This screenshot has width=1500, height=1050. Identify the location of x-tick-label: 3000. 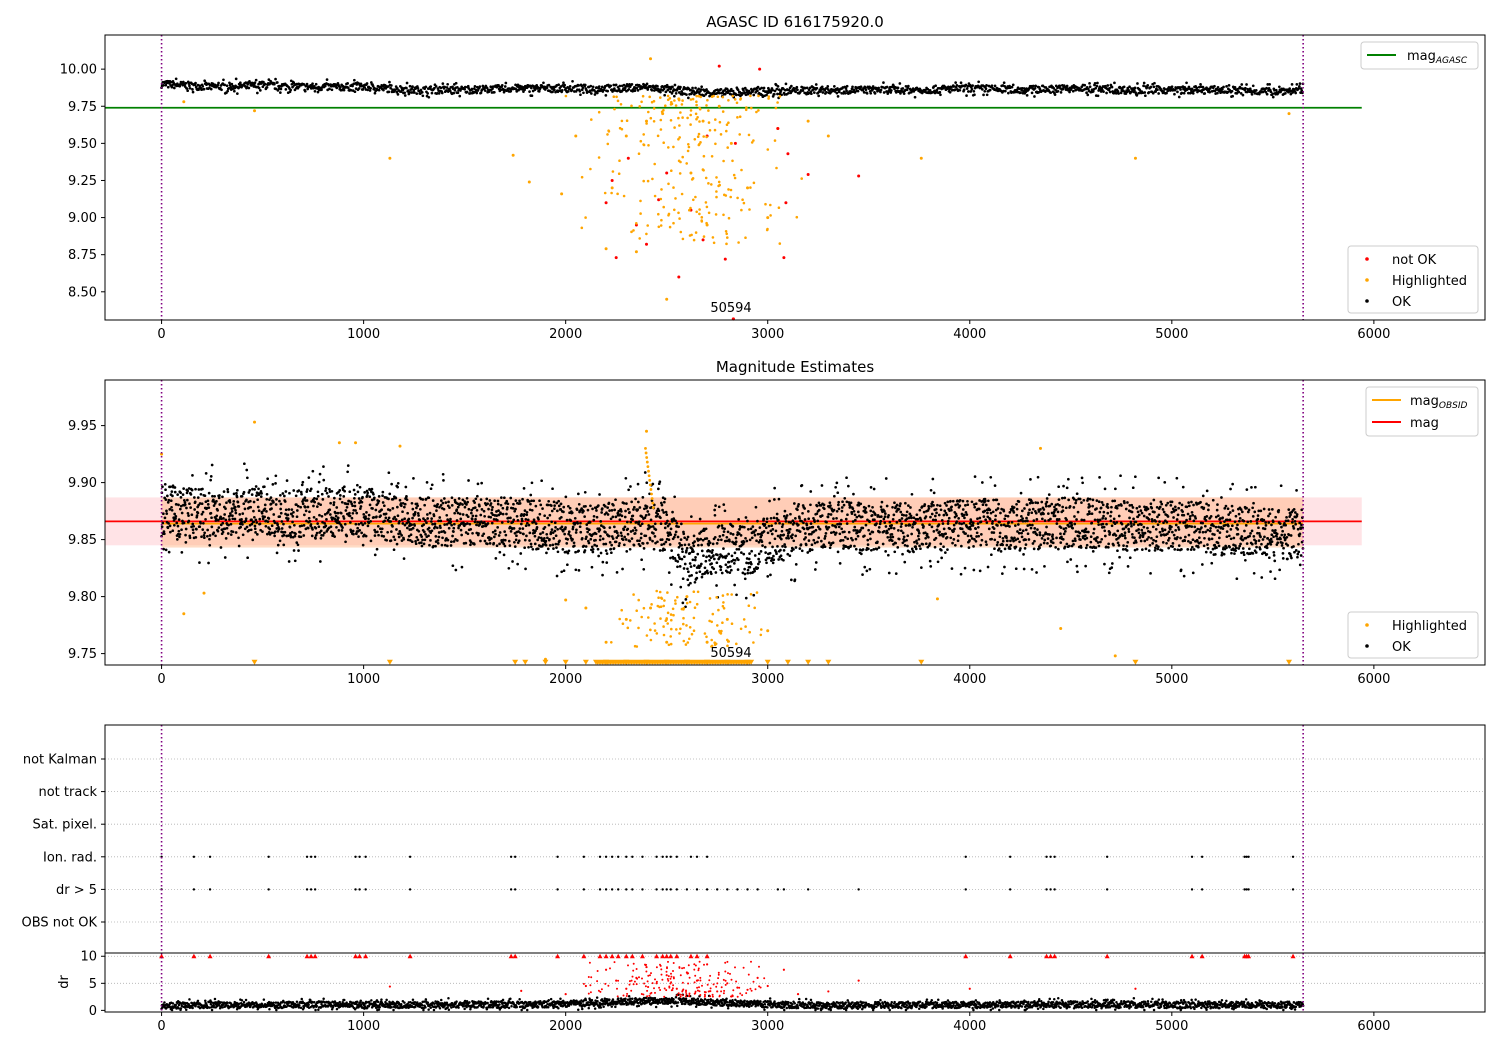
(767, 679).